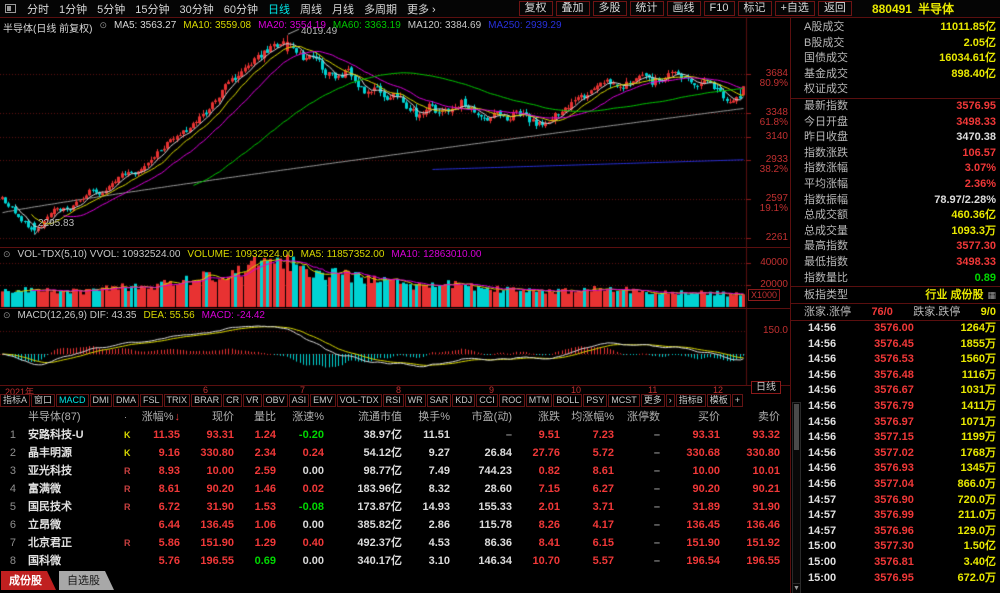 This screenshot has width=1000, height=593. What do you see at coordinates (796, 427) in the screenshot?
I see `scrollbar-thumb` at bounding box center [796, 427].